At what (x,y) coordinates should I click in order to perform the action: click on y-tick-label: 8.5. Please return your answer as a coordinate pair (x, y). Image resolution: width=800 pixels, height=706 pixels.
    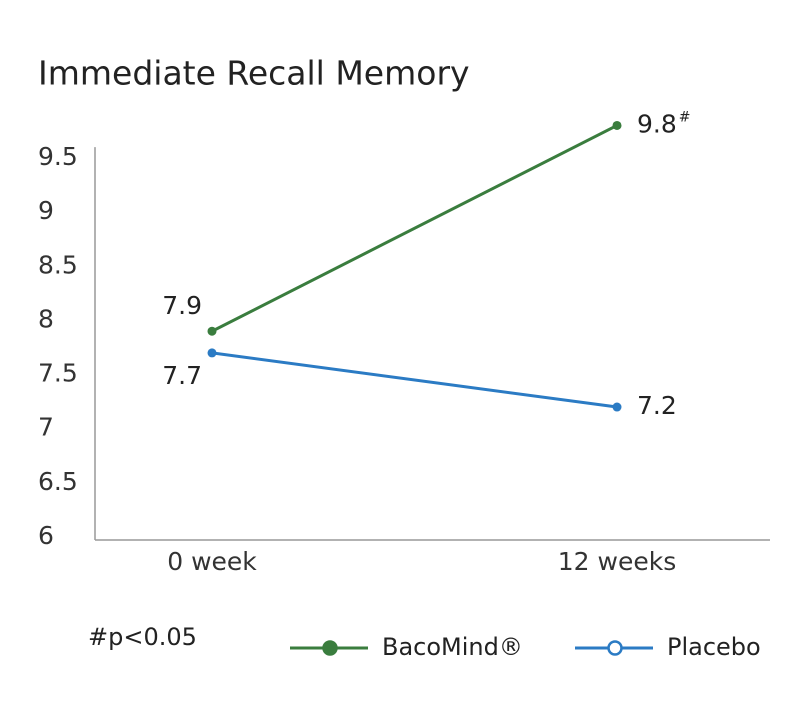
    Looking at the image, I should click on (58, 264).